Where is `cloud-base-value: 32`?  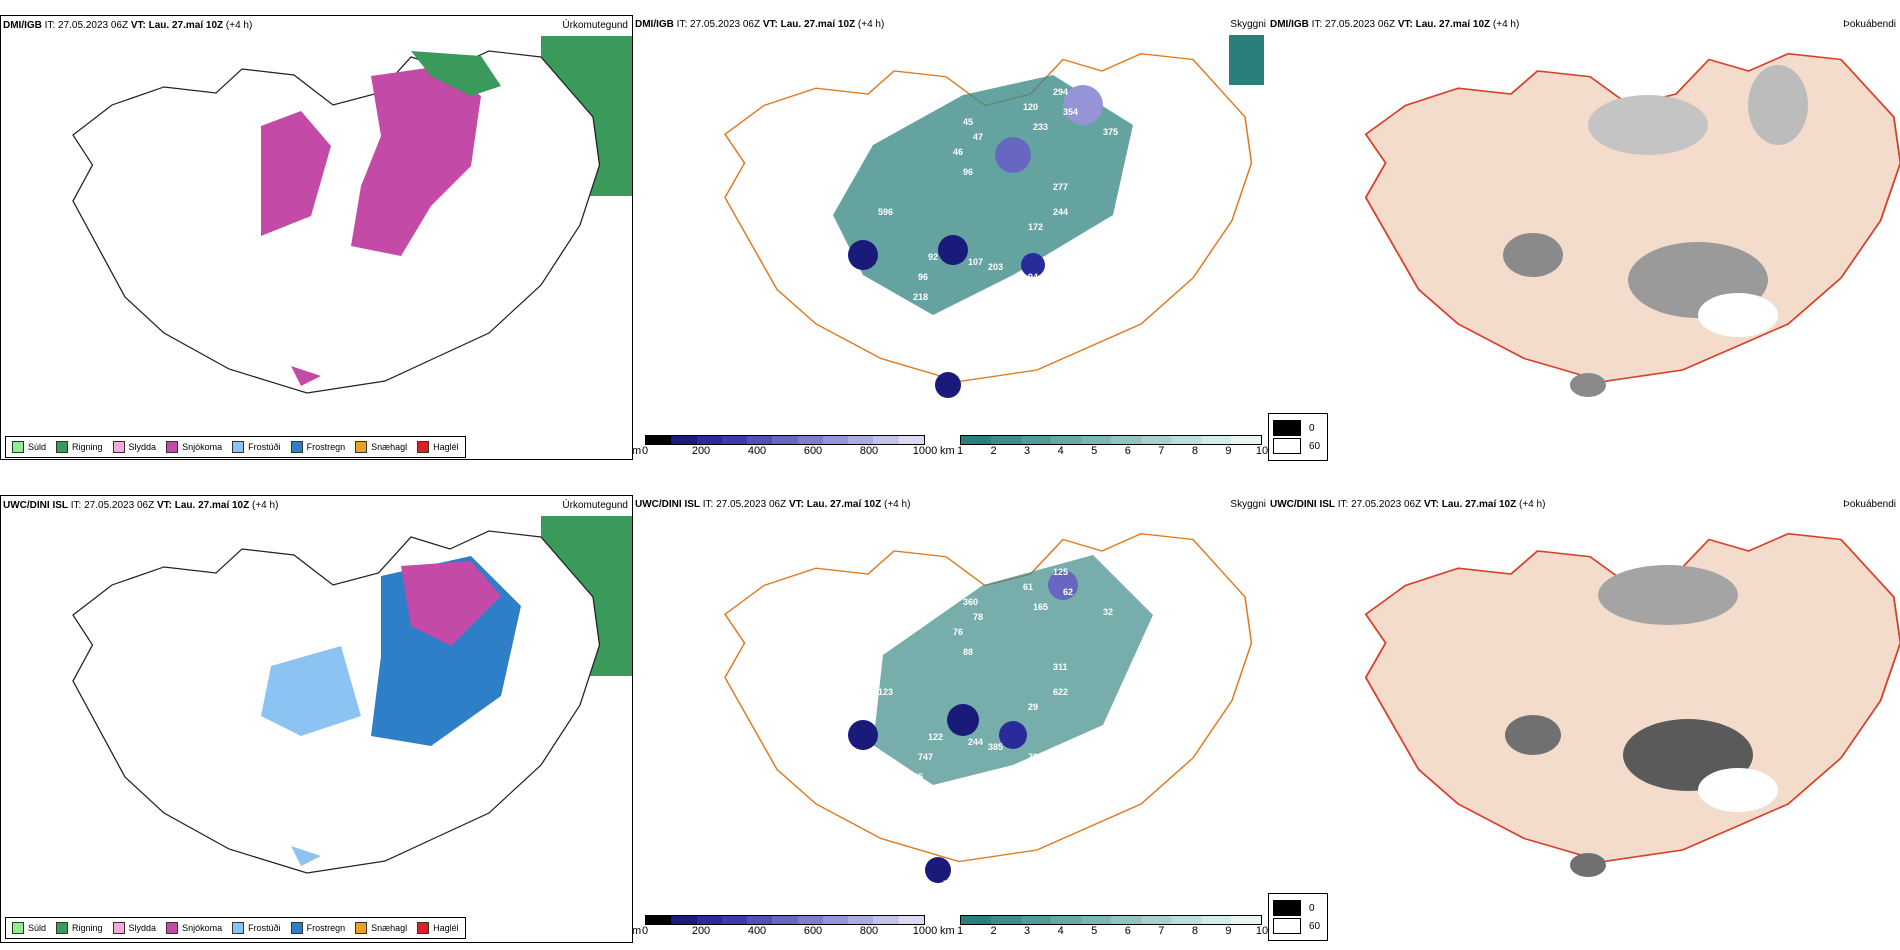 cloud-base-value: 32 is located at coordinates (1108, 612).